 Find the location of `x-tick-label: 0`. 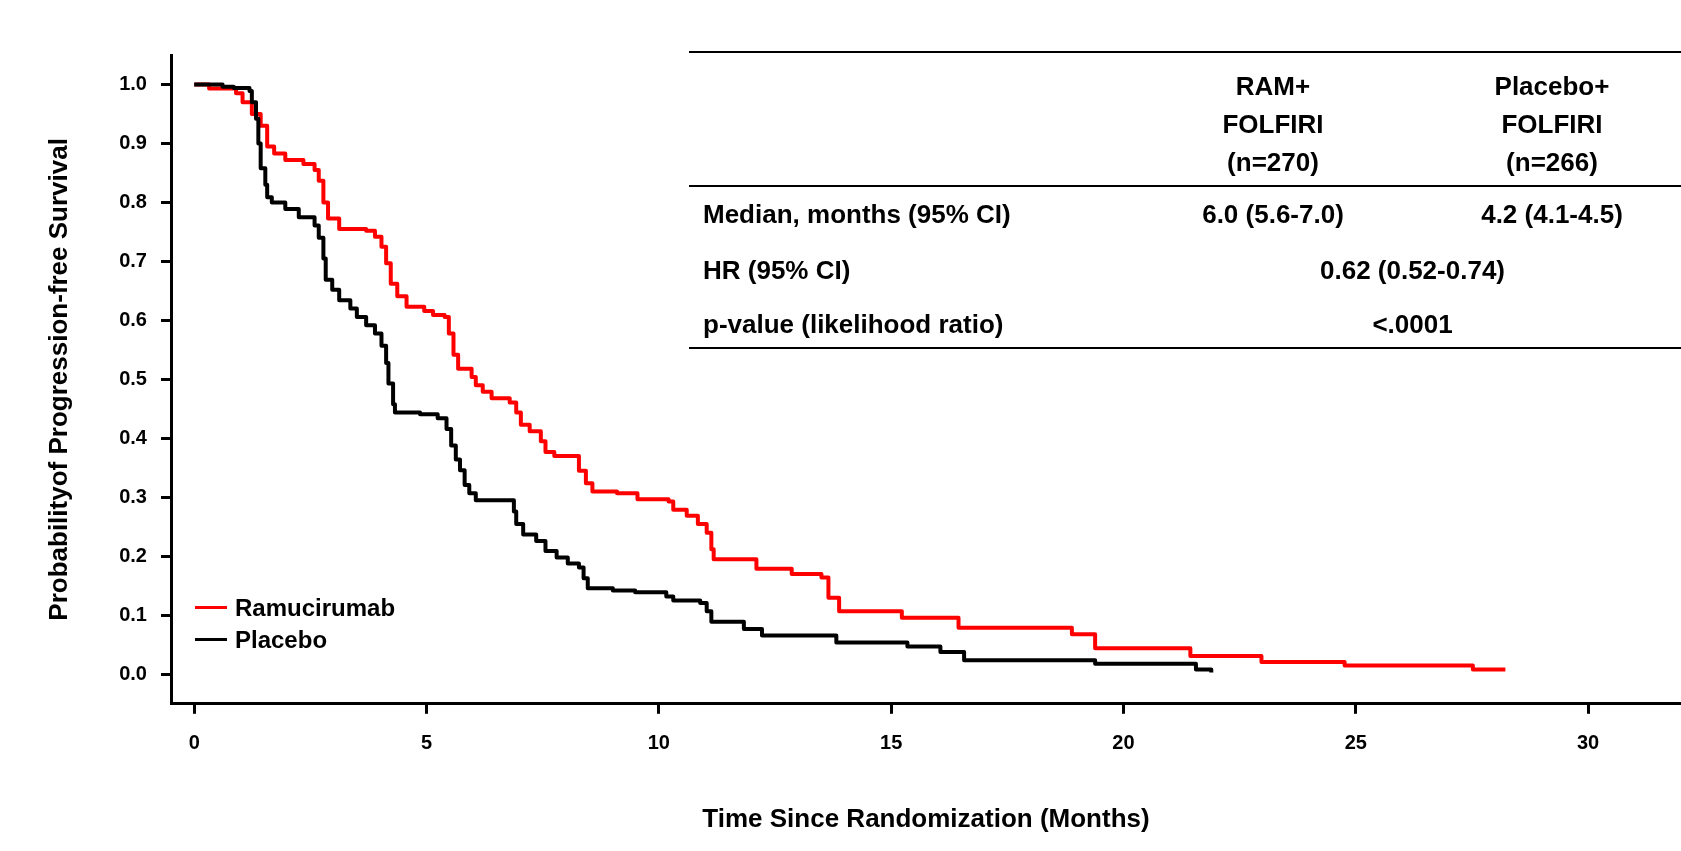

x-tick-label: 0 is located at coordinates (194, 742).